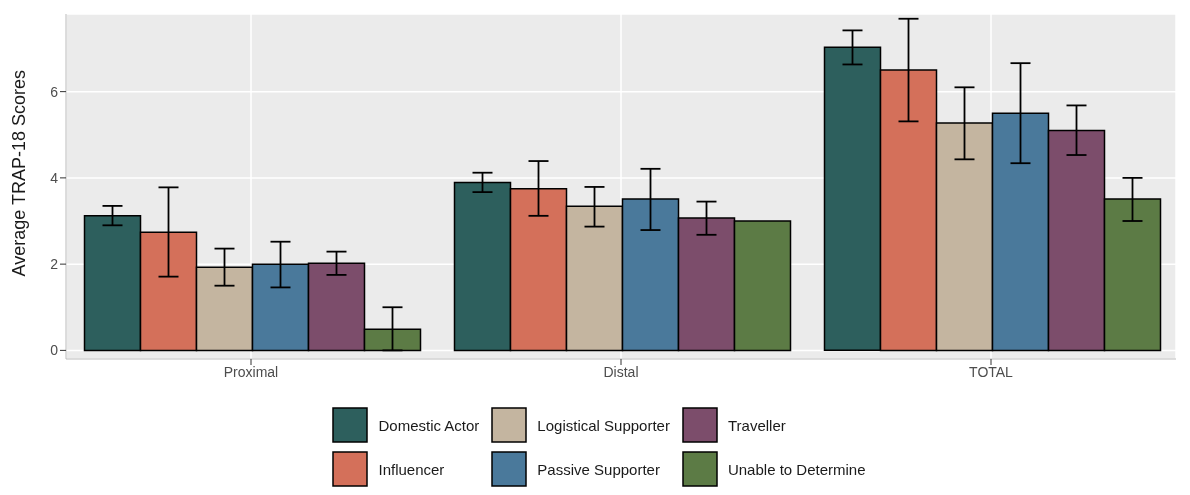 The image size is (1190, 495). I want to click on y-tick-label: 0, so click(54, 350).